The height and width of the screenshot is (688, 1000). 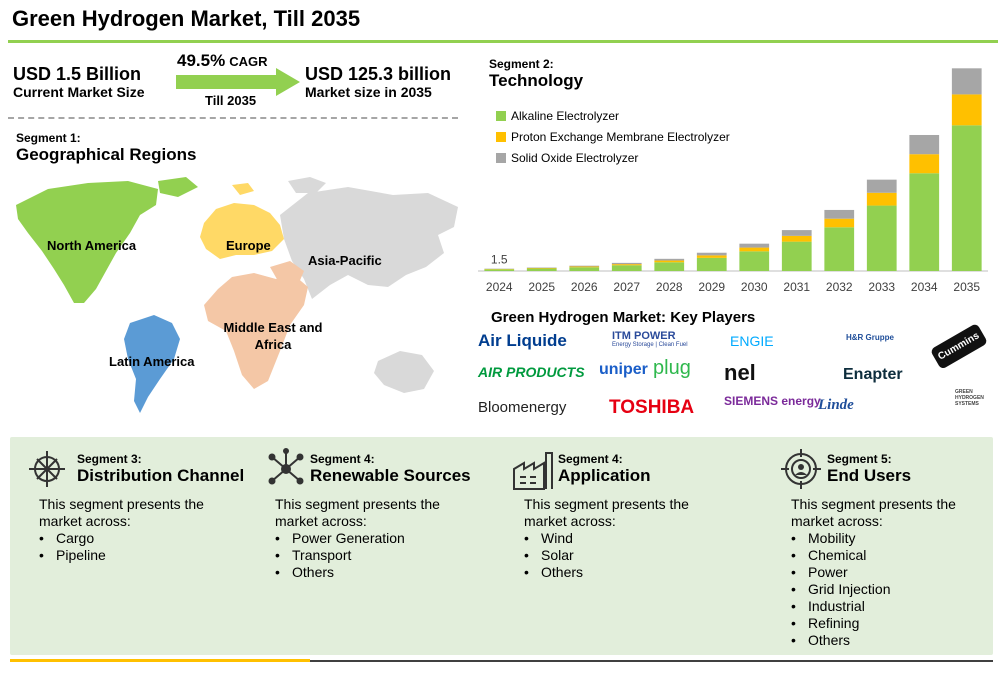 What do you see at coordinates (966, 287) in the screenshot?
I see `x-tick-label: 2035` at bounding box center [966, 287].